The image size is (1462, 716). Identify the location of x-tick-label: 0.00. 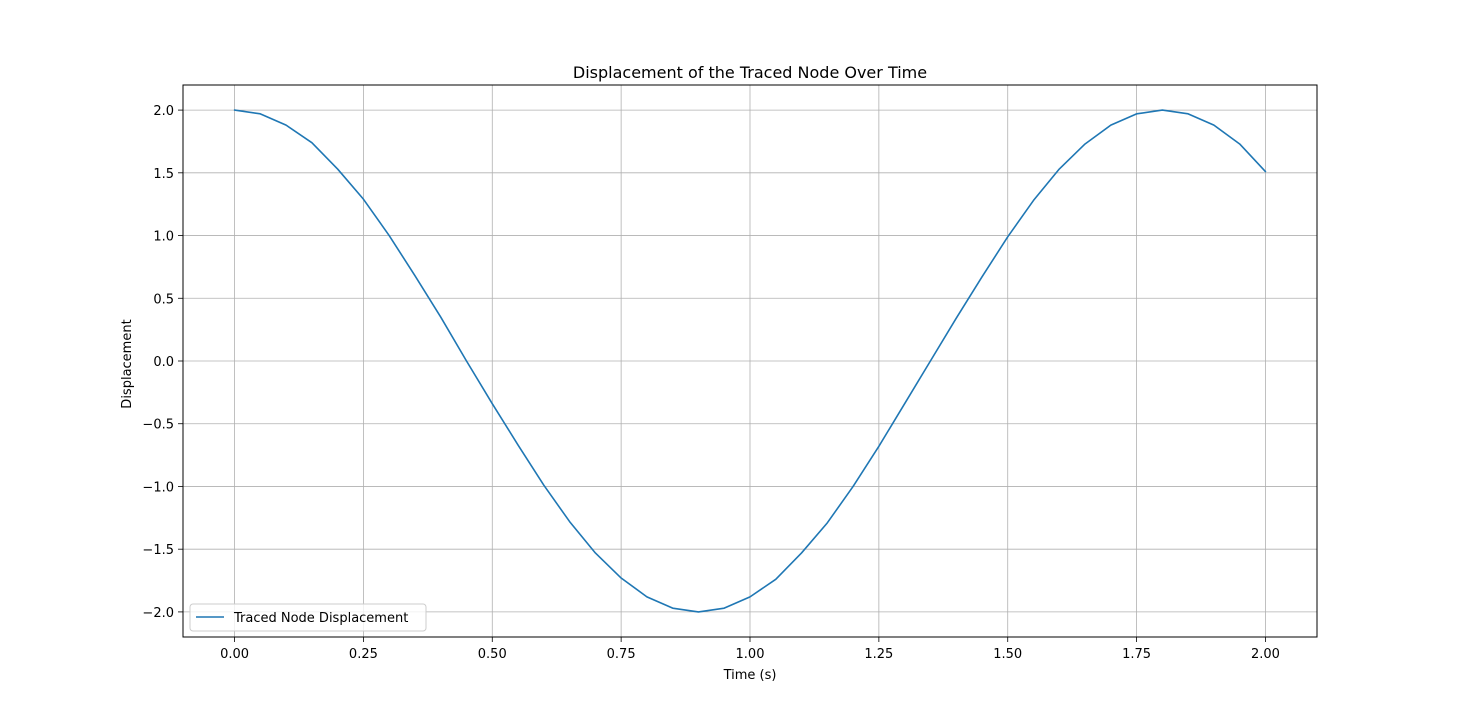
(234, 654).